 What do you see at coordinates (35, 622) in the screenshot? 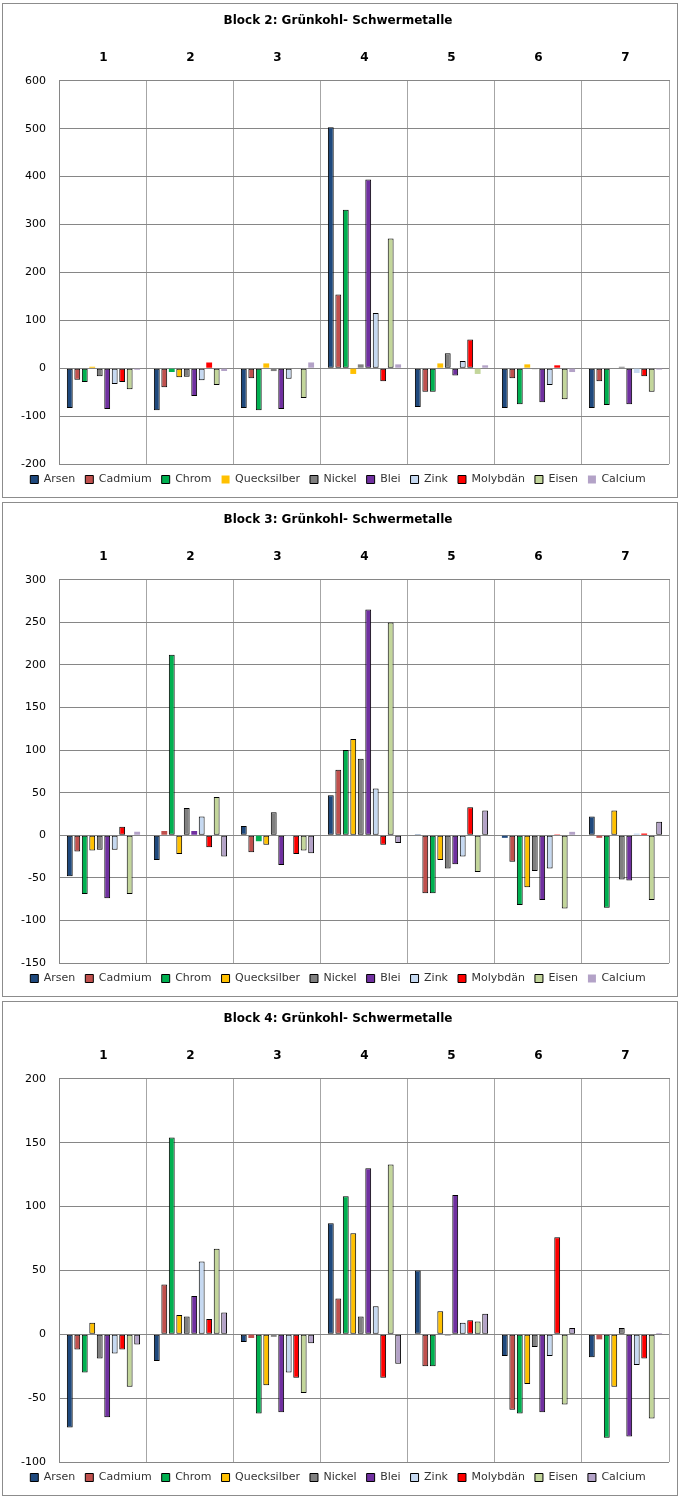
I see `y-tick-label: 250` at bounding box center [35, 622].